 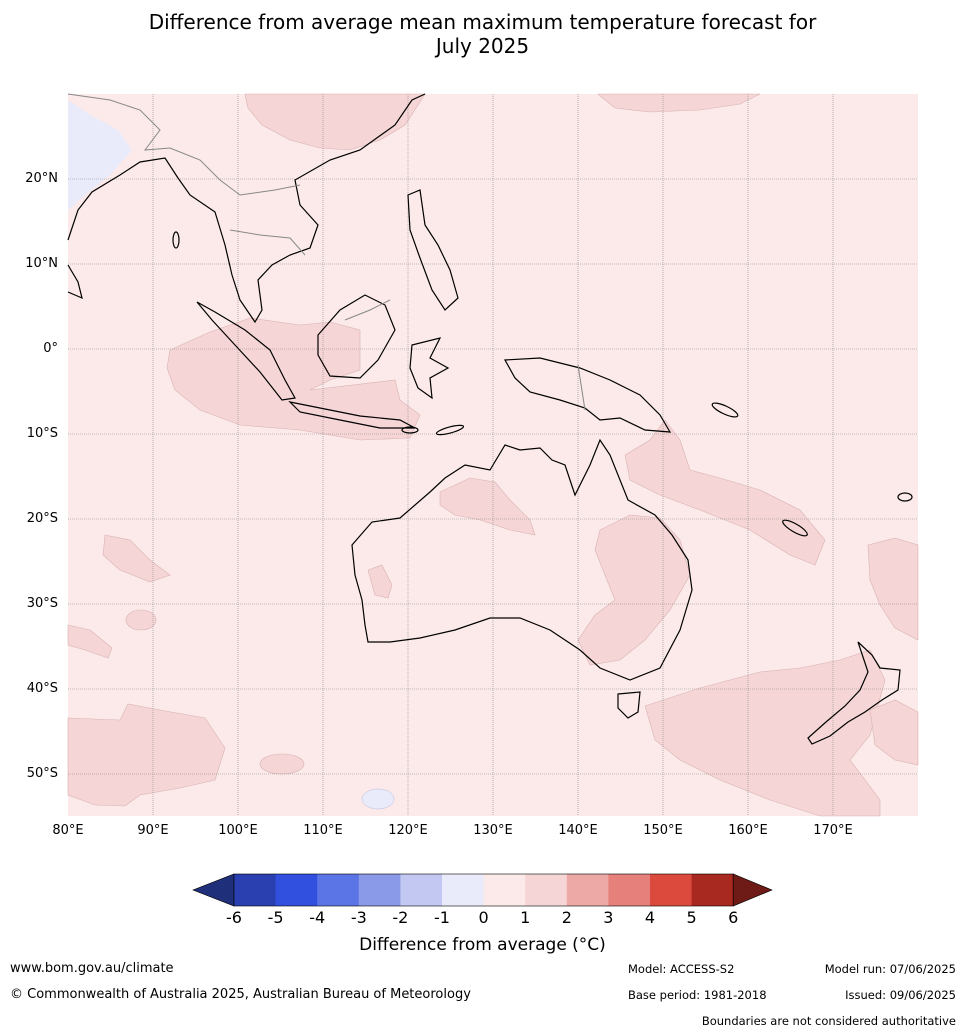 What do you see at coordinates (890, 969) in the screenshot?
I see `footer-model-run: Model run: 07/06/2025` at bounding box center [890, 969].